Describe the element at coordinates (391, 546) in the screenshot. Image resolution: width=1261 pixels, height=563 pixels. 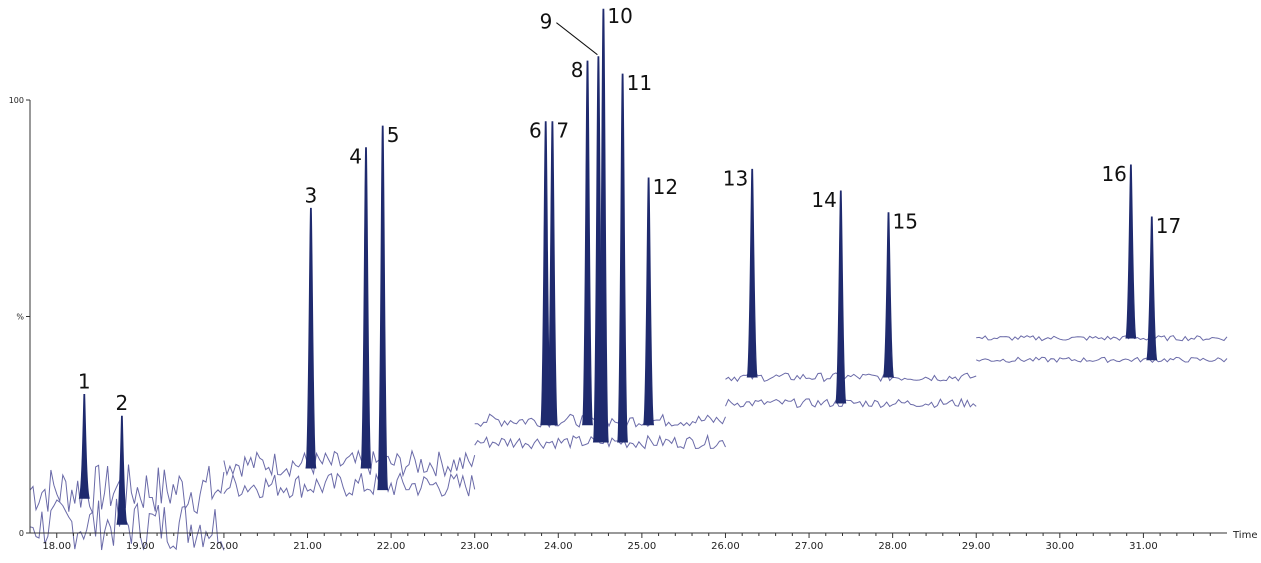
I see `x-tick-label: 22.00` at that location.